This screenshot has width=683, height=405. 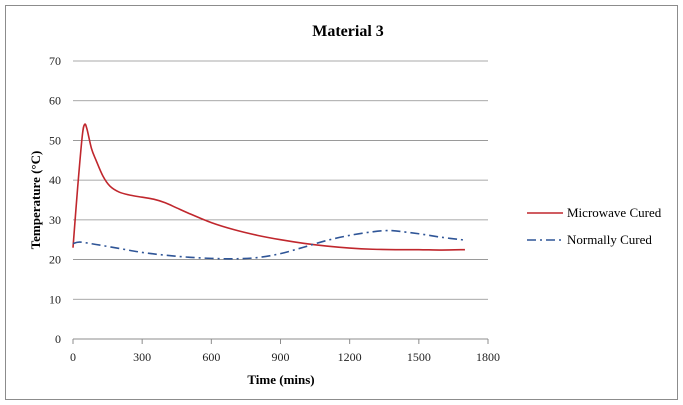 I want to click on y-axis-label: Temperature (°C), so click(x=35, y=200).